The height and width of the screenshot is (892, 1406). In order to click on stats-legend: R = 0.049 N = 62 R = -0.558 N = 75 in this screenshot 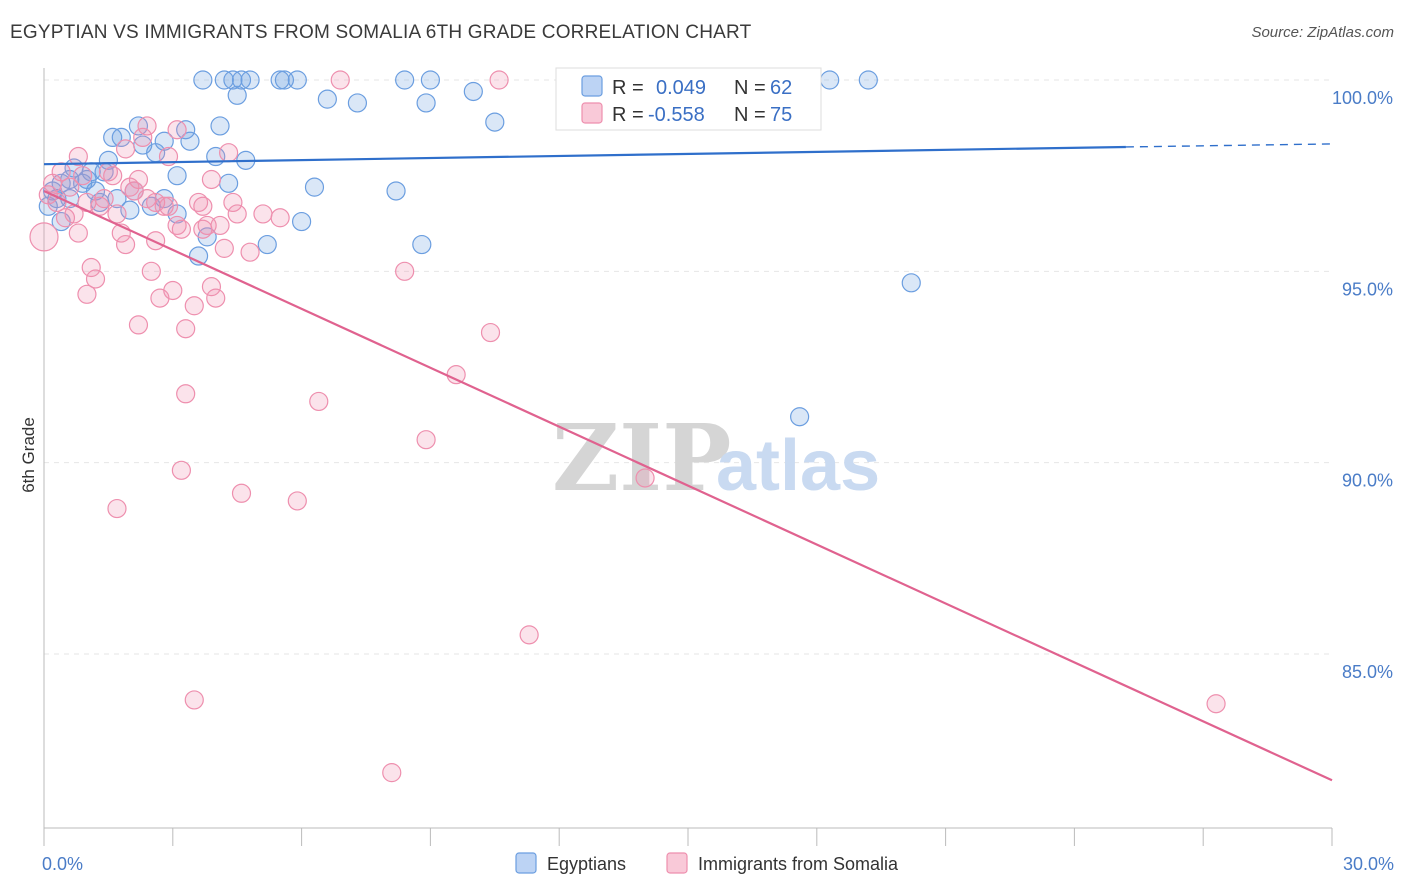, I will do `click(688, 99)`.